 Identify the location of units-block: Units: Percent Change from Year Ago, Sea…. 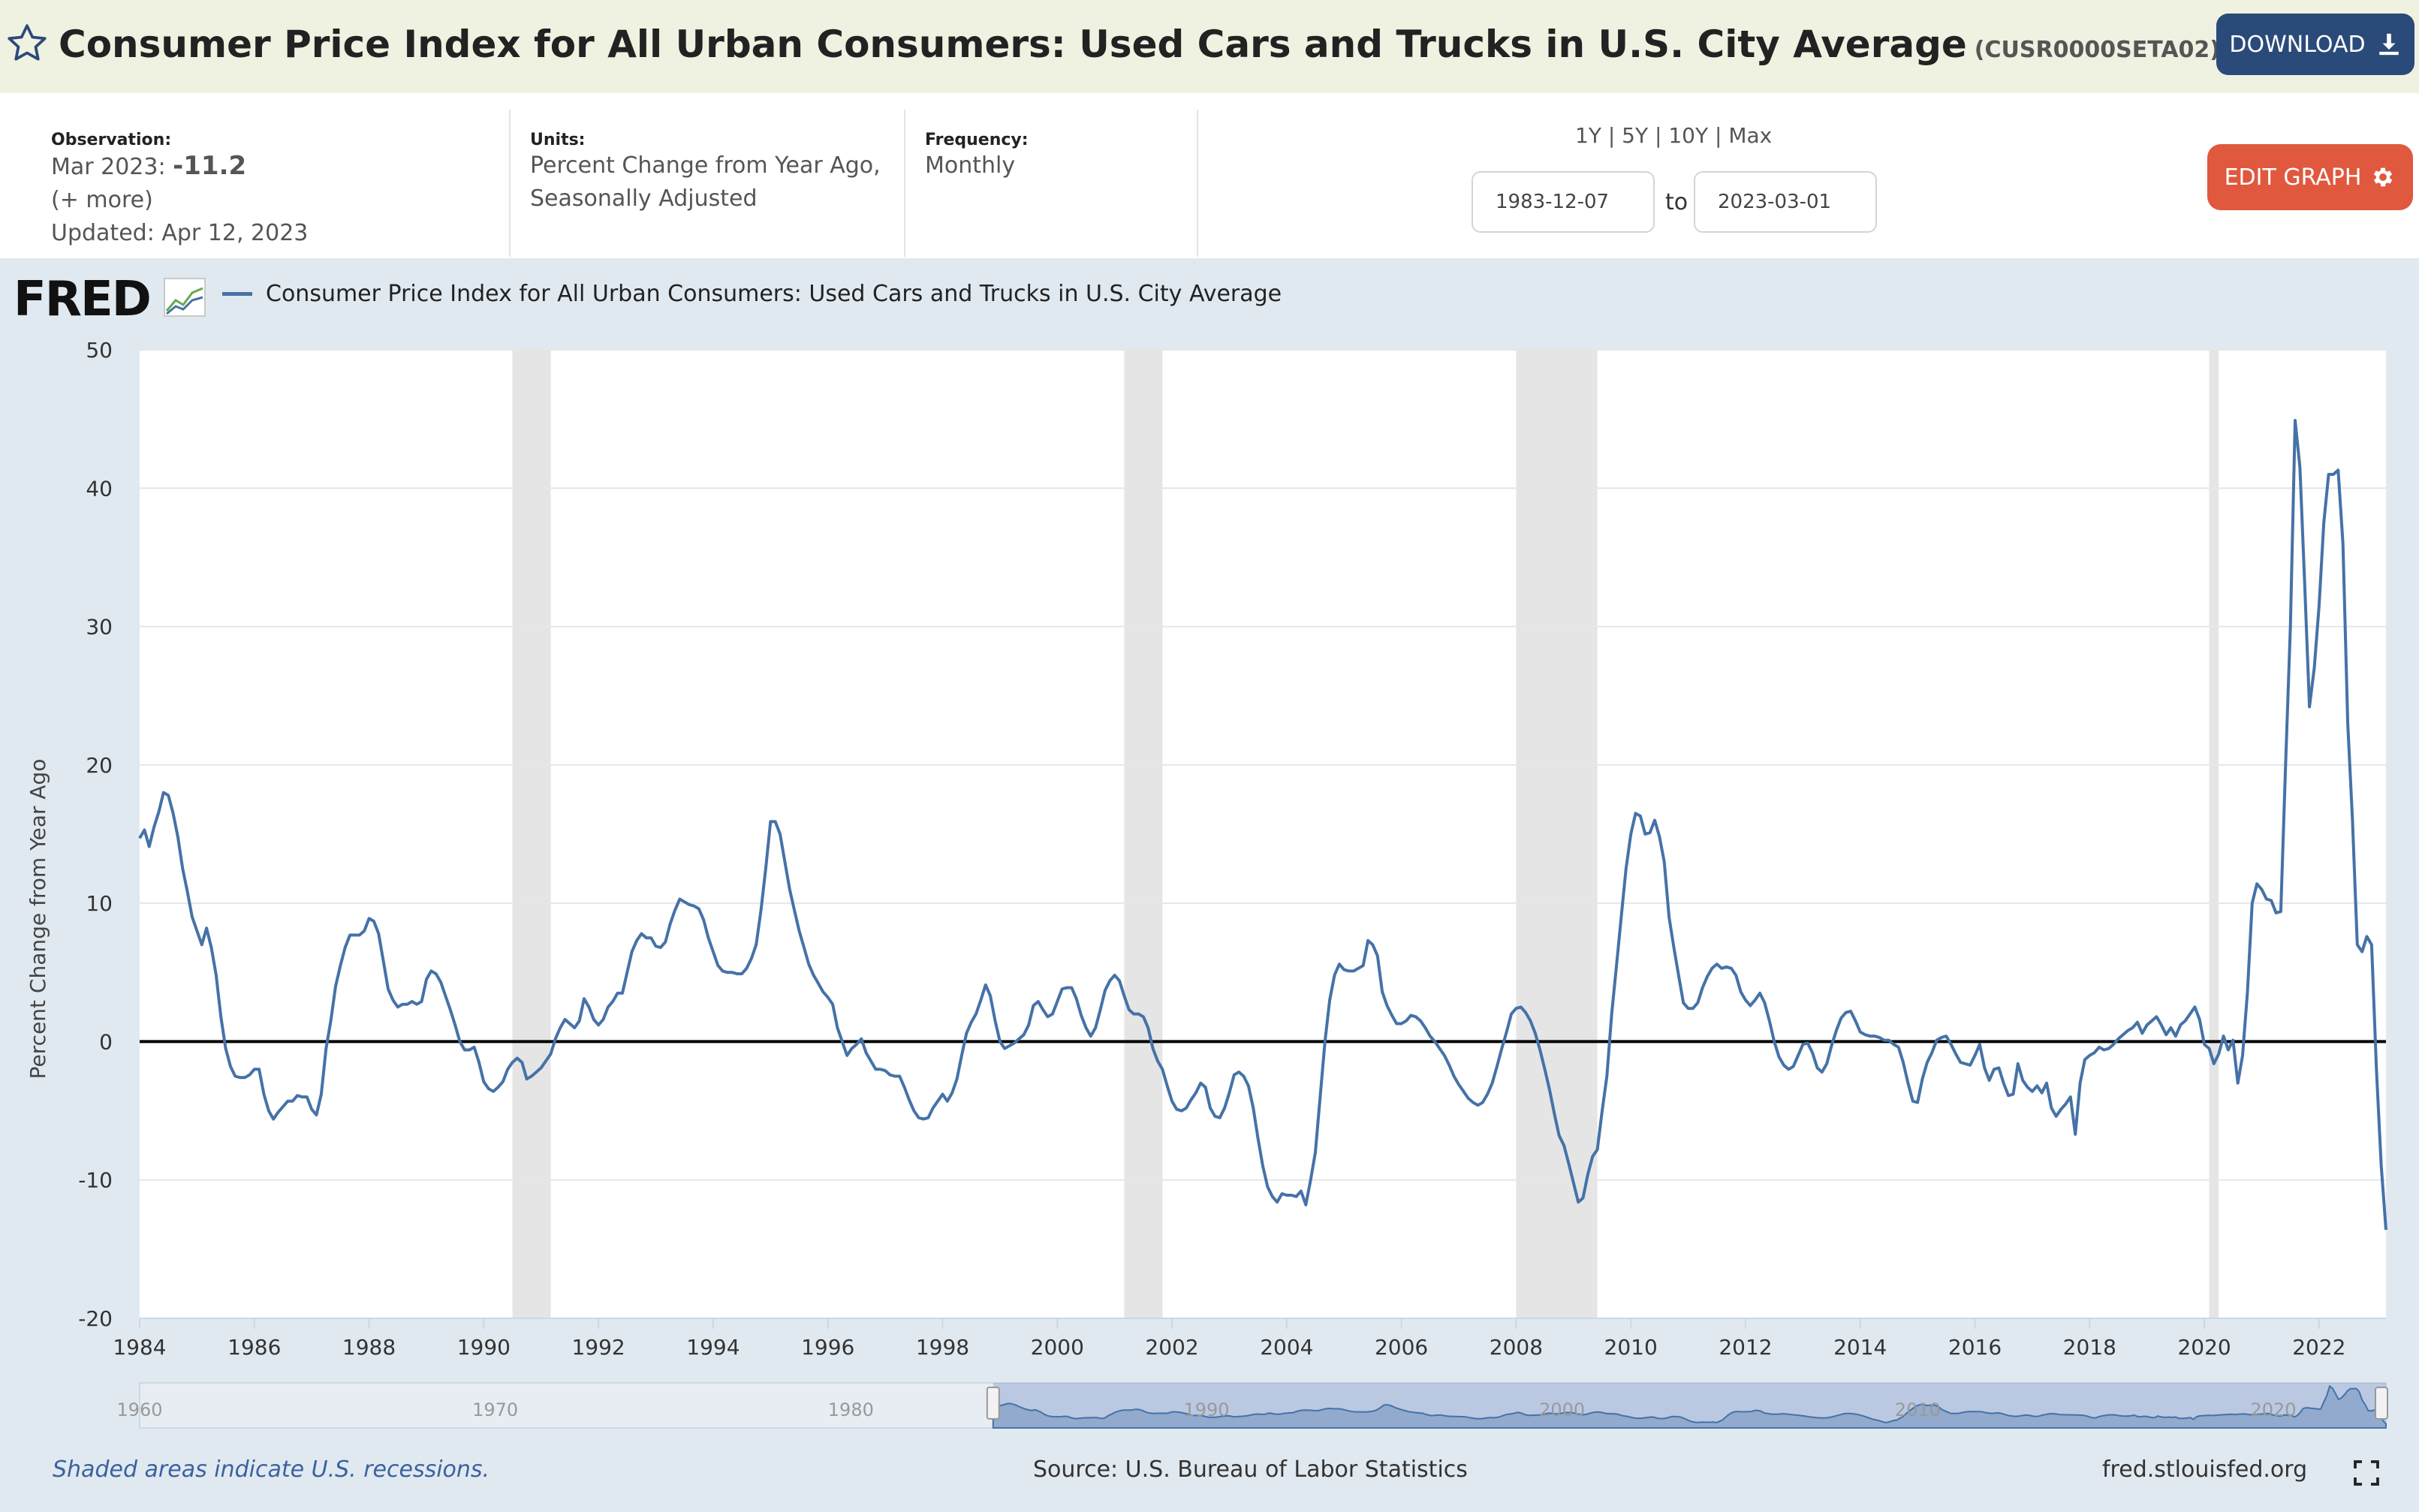
(717, 184).